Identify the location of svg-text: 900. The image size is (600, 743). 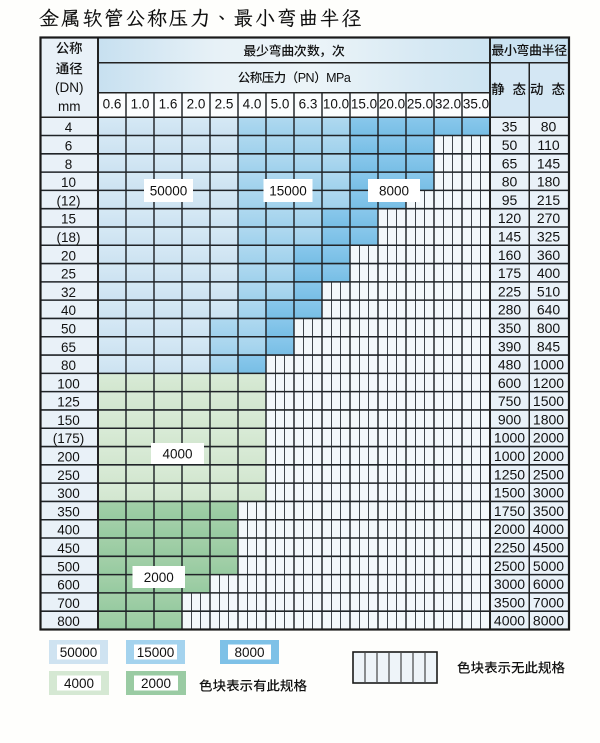
(510, 419).